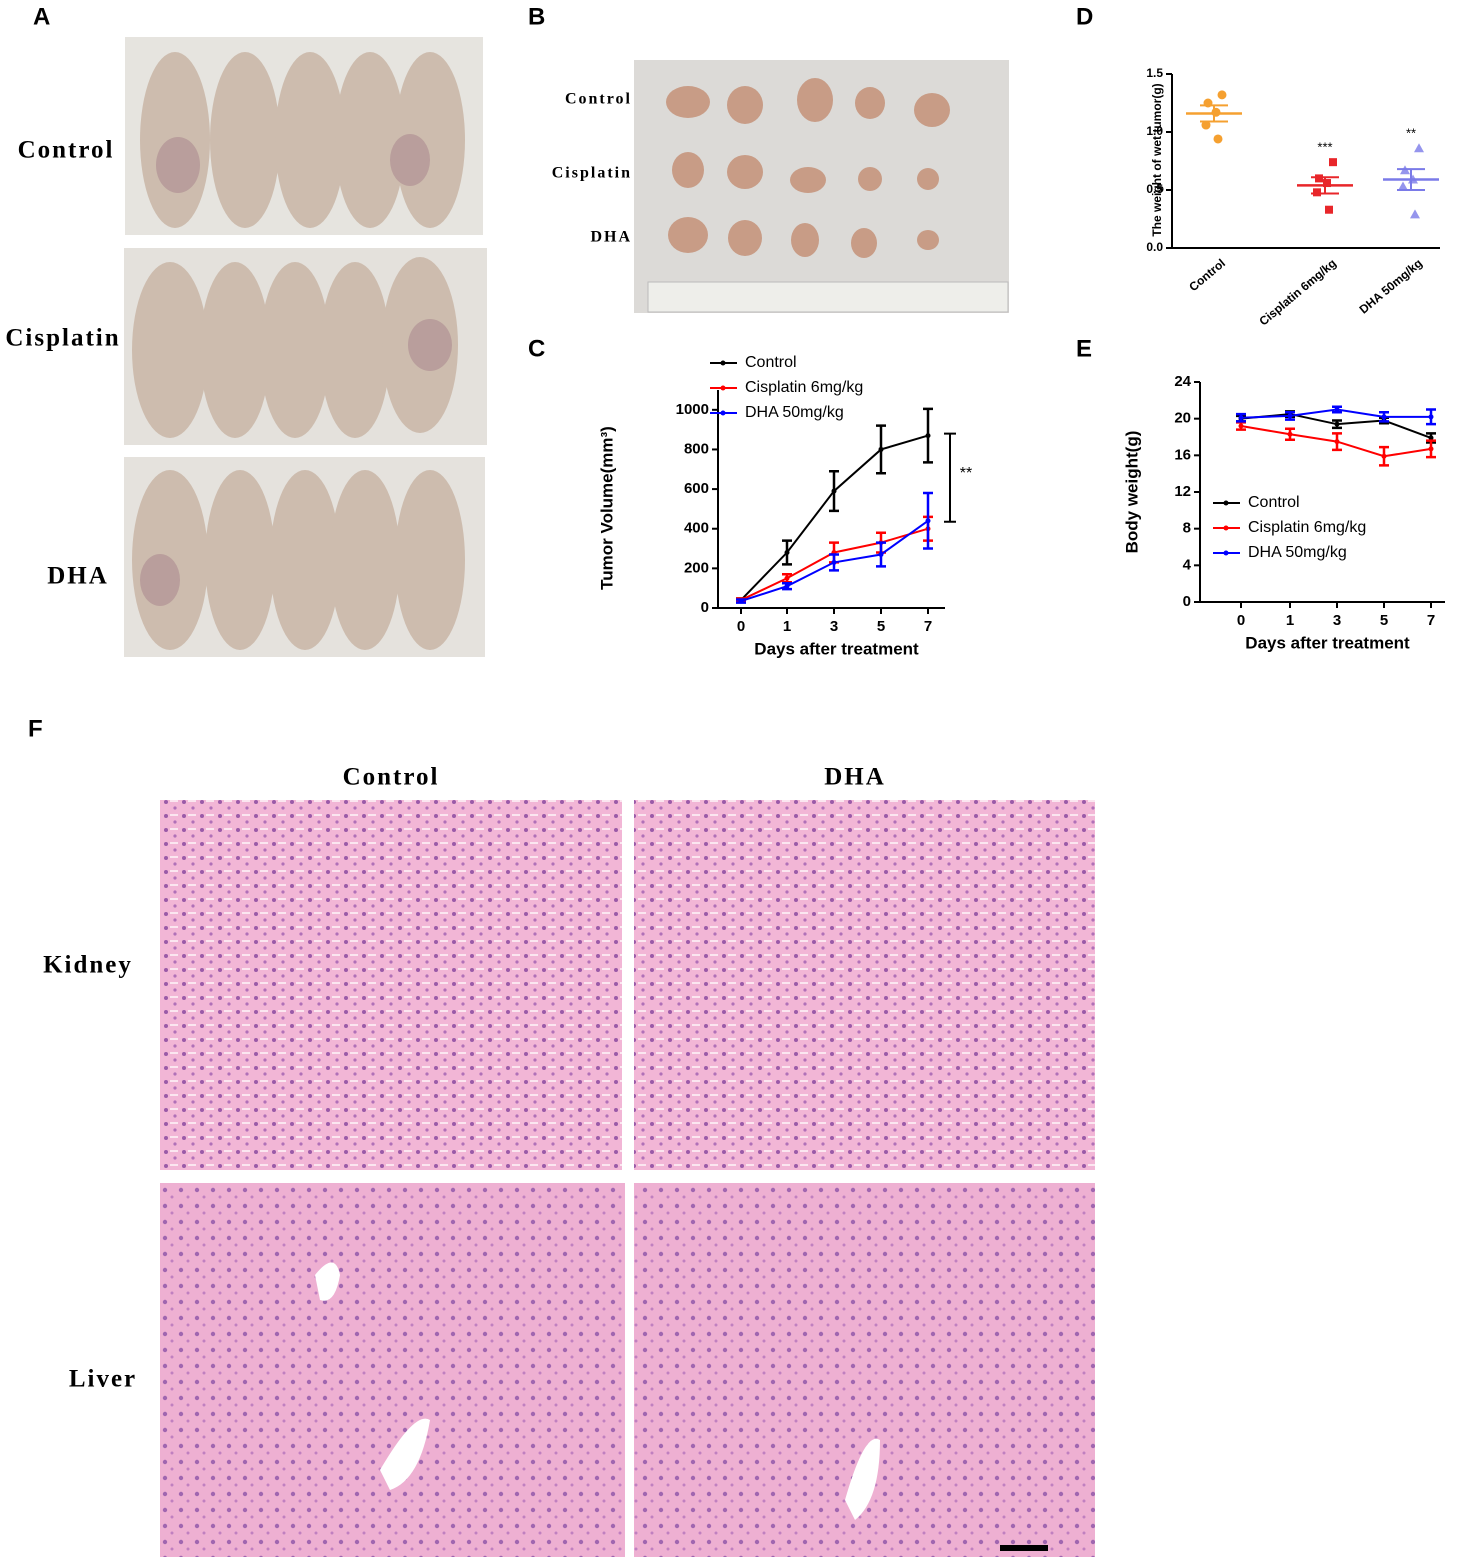 This screenshot has width=1480, height=1560. I want to click on y-axis-title: Body weight(g), so click(1131, 492).